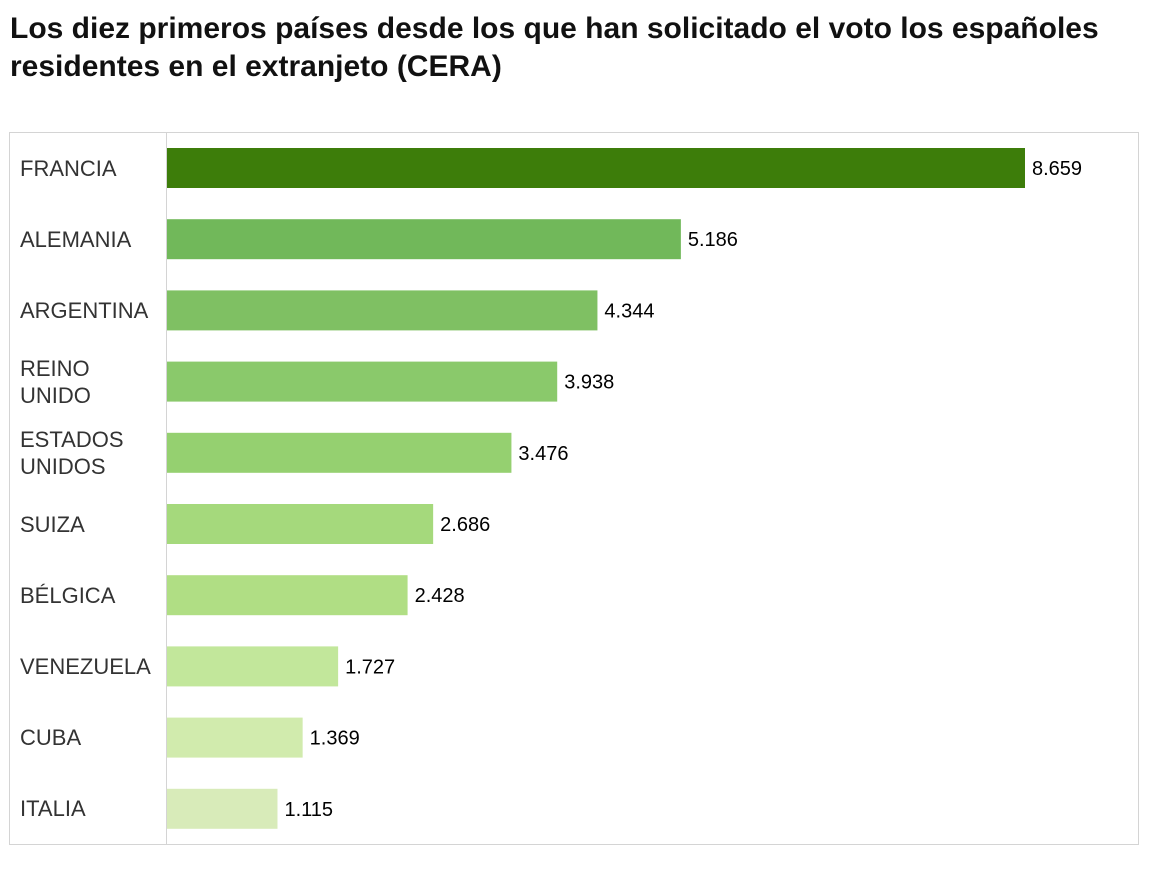 The height and width of the screenshot is (871, 1158). I want to click on category-label-text: ALEMANIA, so click(76, 239).